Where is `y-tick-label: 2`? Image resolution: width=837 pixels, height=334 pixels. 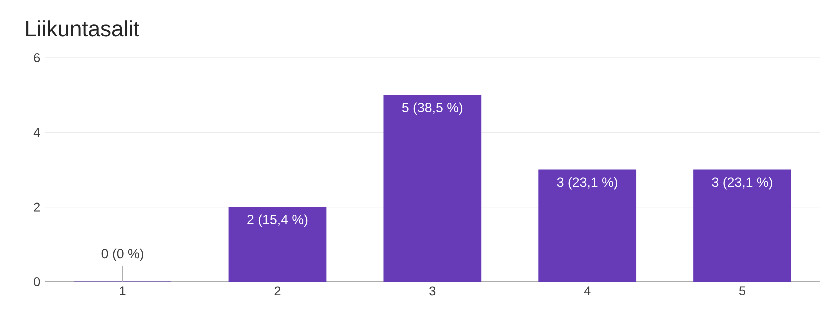
y-tick-label: 2 is located at coordinates (37, 207).